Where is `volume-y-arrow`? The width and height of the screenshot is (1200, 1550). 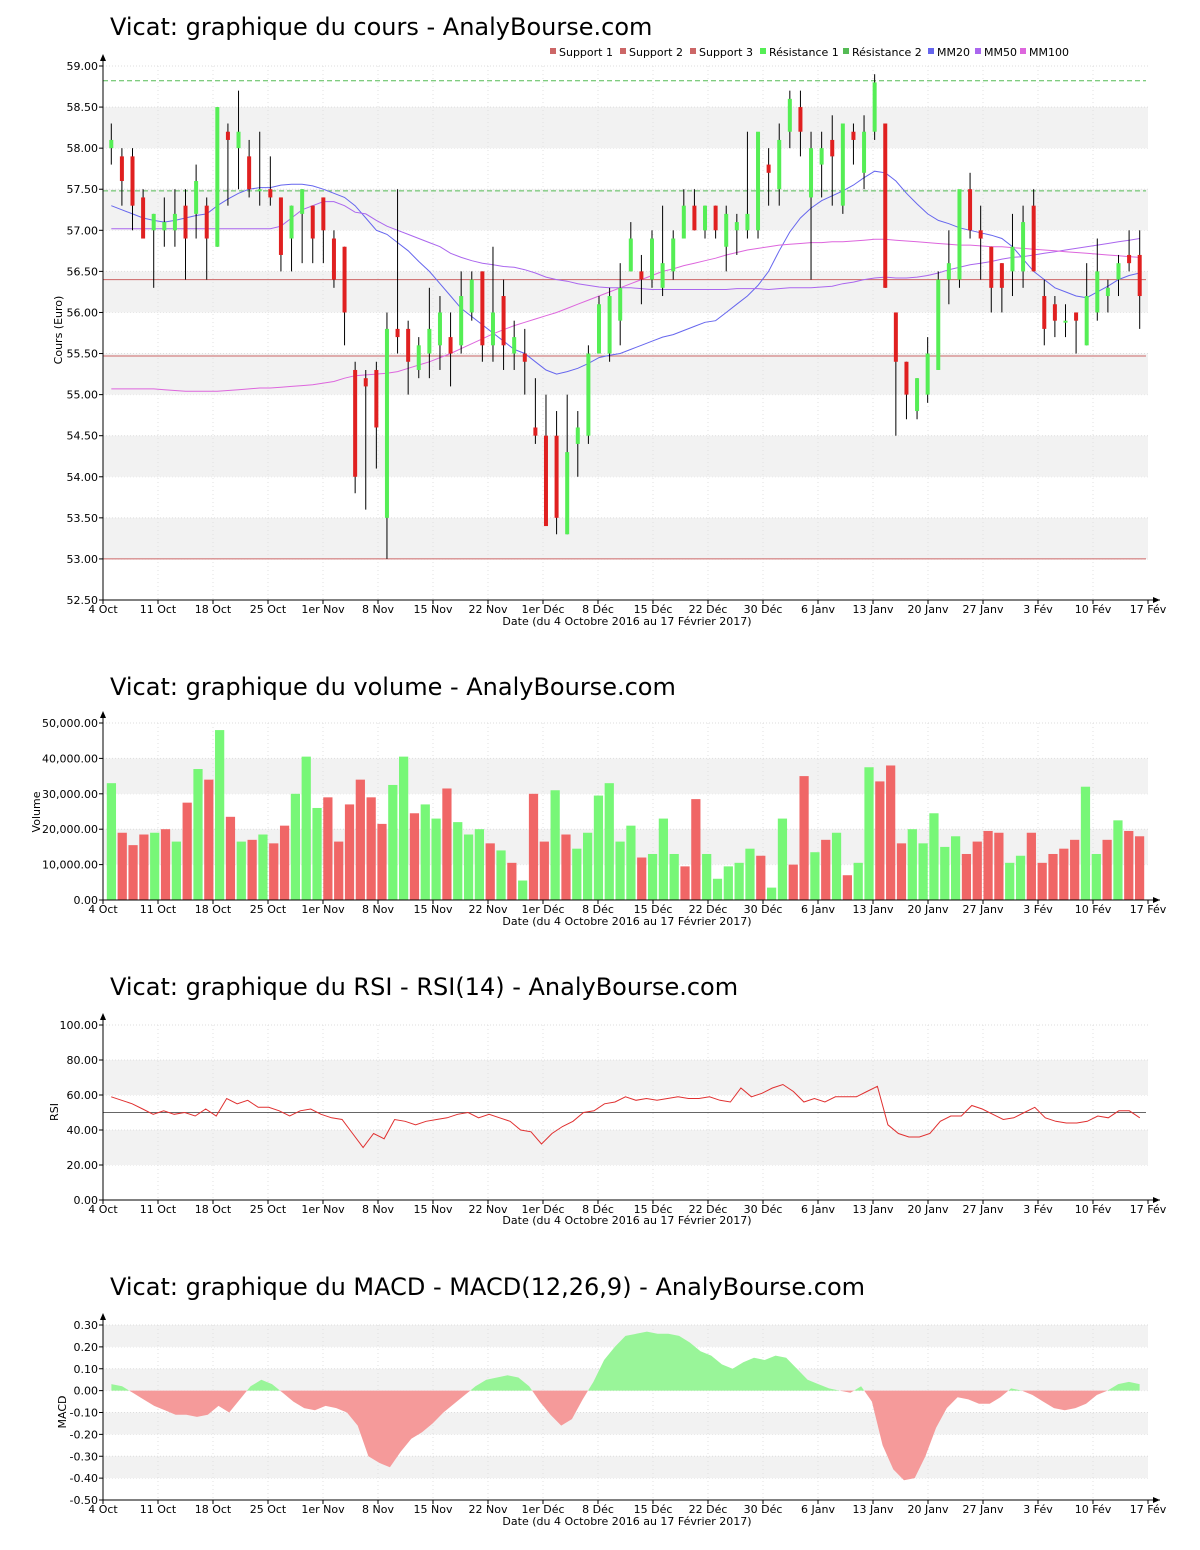
volume-y-arrow is located at coordinates (103, 714).